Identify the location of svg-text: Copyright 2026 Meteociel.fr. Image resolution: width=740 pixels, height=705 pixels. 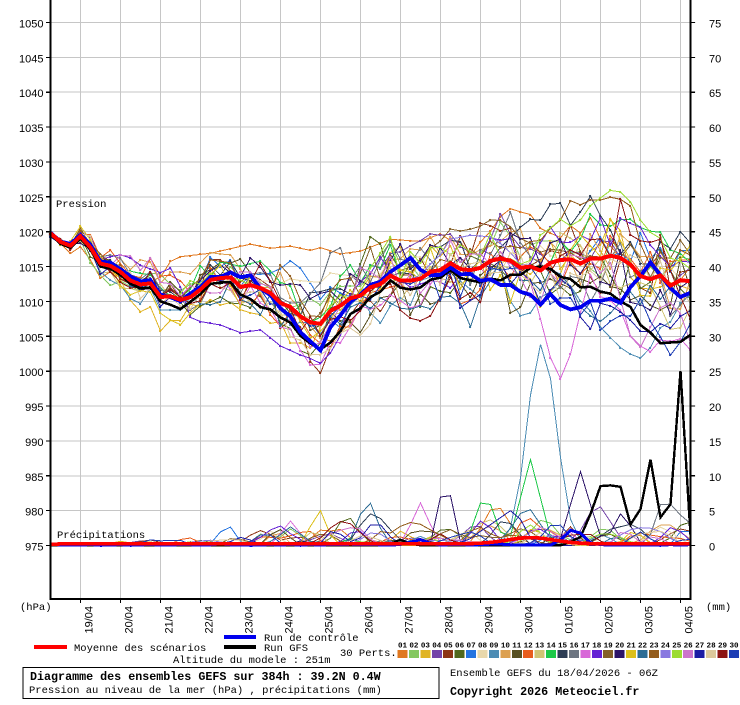
(544, 692).